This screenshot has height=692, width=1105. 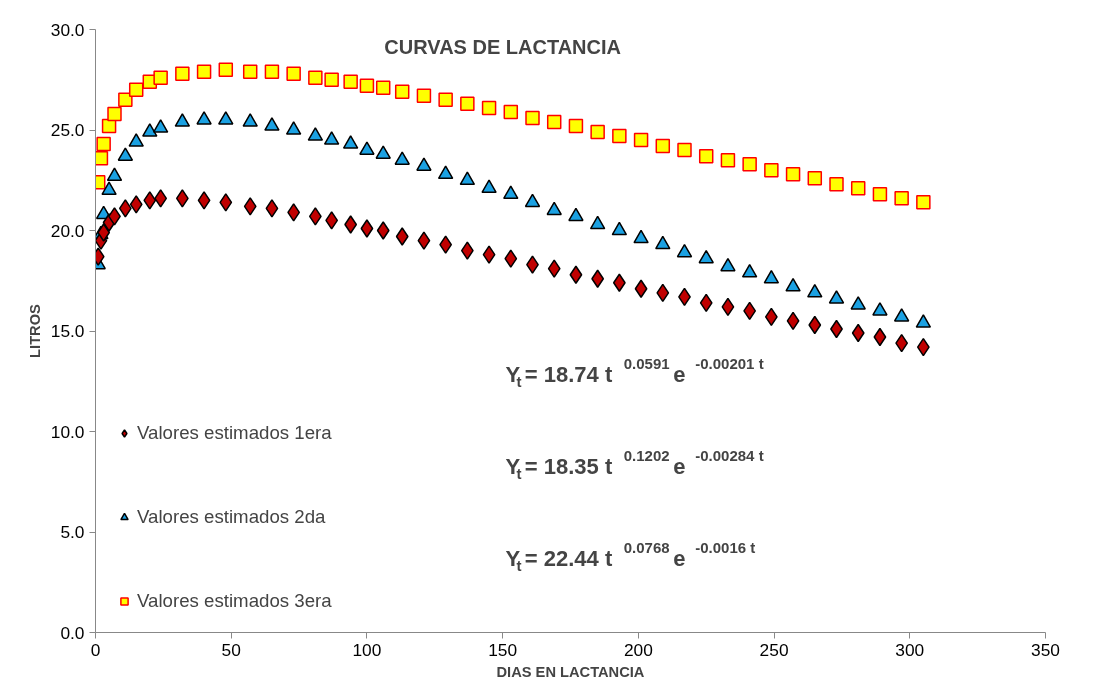 I want to click on chart-title: CURVAS DE LACTANCIA, so click(x=502, y=46).